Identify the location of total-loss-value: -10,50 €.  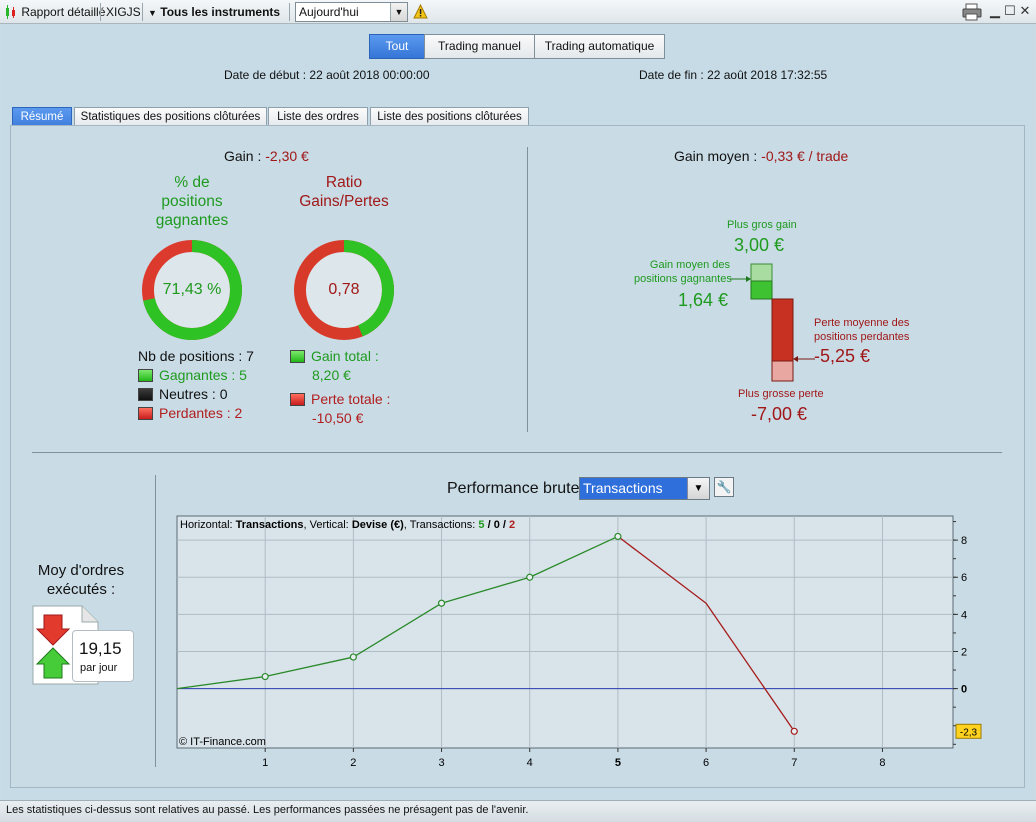
(338, 418).